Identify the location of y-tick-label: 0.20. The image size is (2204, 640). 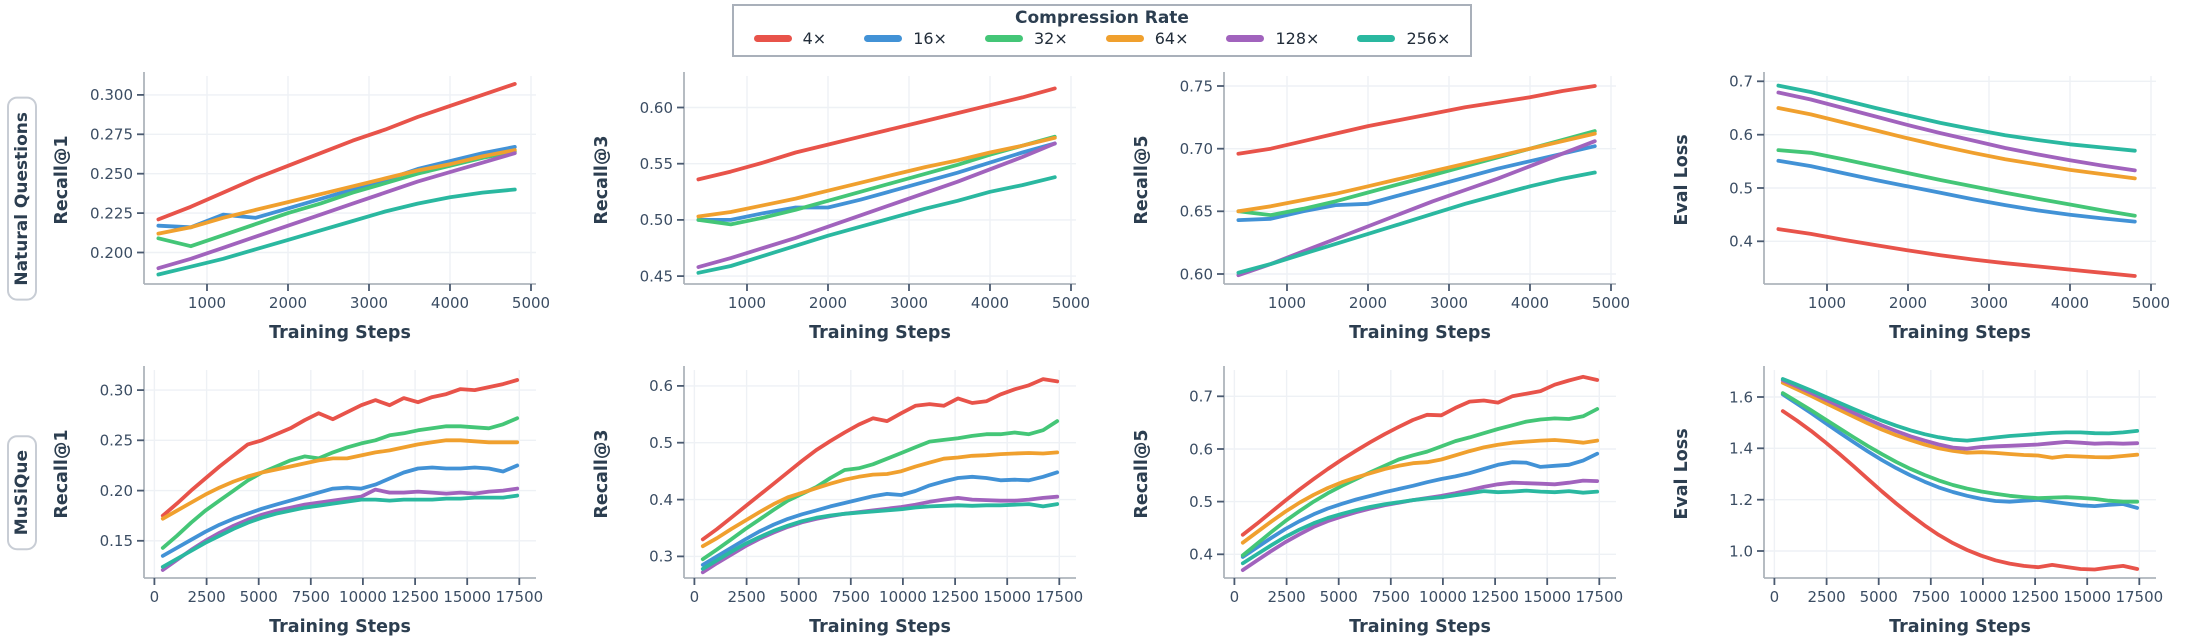
(116, 491).